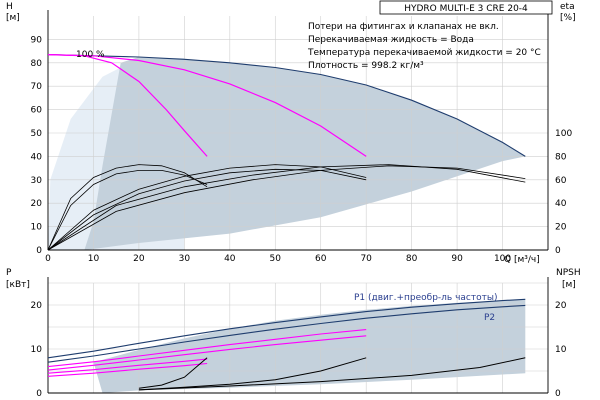 The width and height of the screenshot is (600, 400). Describe the element at coordinates (9, 7) in the screenshot. I see `h-axis-unit-h: H` at that location.